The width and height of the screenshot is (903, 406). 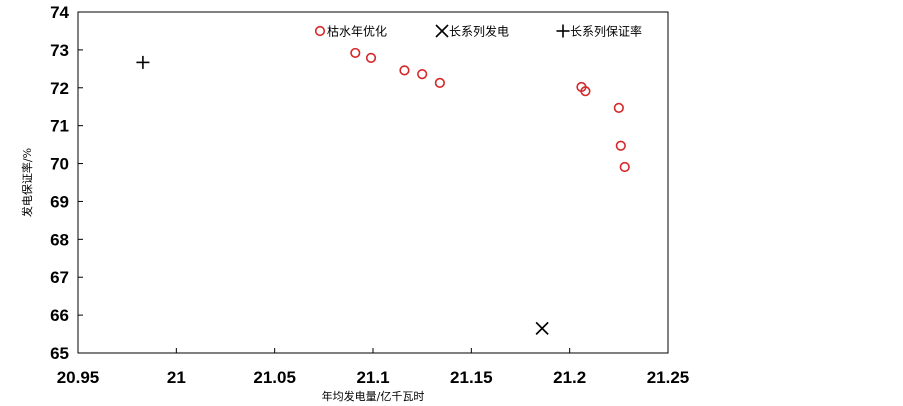 What do you see at coordinates (59, 164) in the screenshot?
I see `y-tick-label: 70` at bounding box center [59, 164].